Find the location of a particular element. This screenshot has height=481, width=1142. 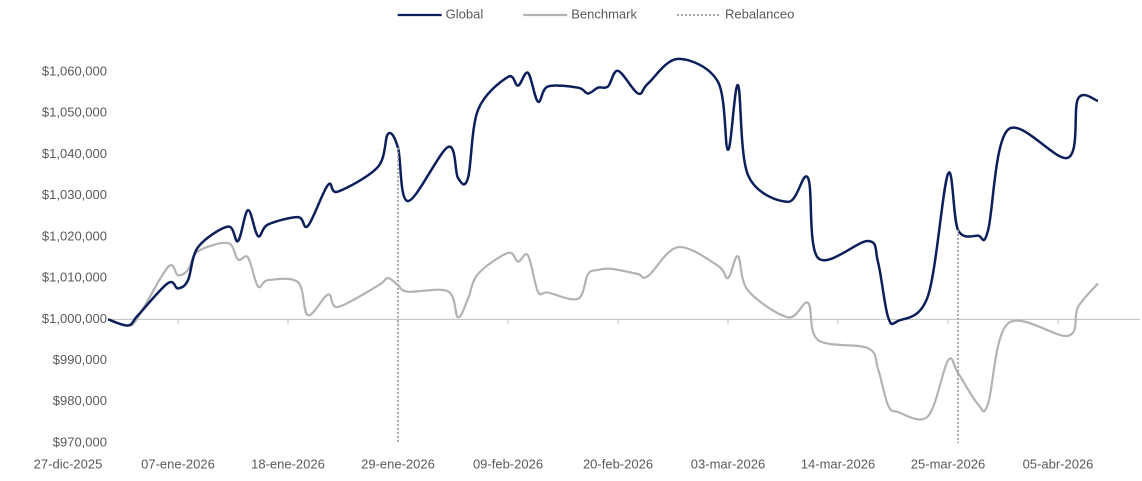

legend-item: Rebalanceo is located at coordinates (735, 13).